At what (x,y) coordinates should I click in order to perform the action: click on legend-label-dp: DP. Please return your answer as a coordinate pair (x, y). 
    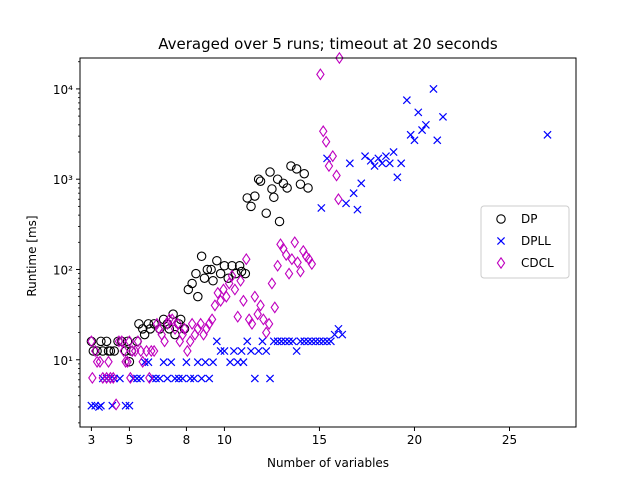
    Looking at the image, I should click on (529, 219).